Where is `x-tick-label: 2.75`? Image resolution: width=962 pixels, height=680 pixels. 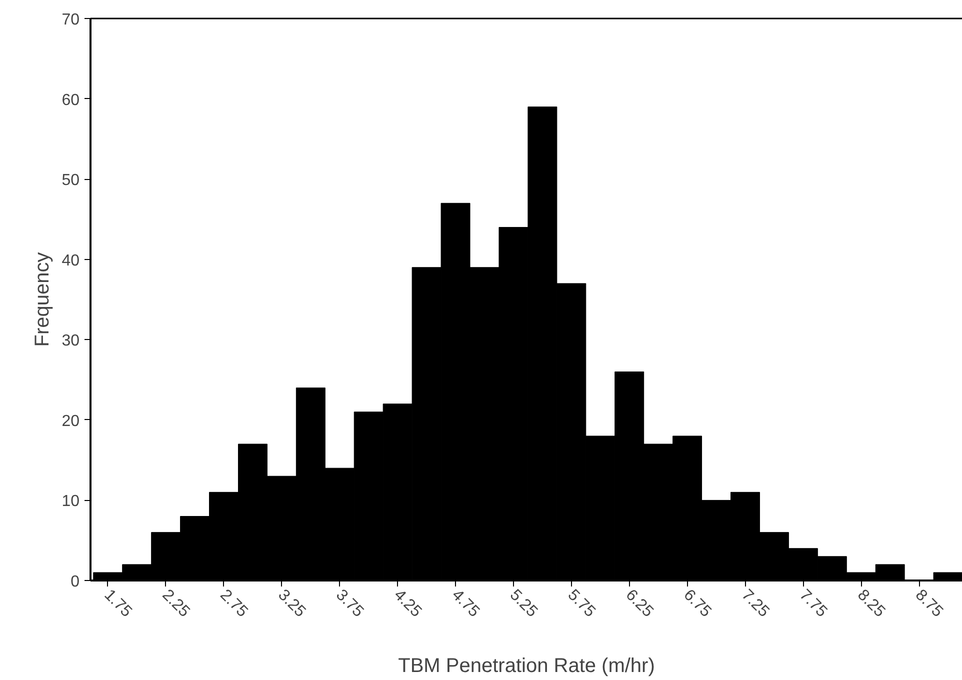 x-tick-label: 2.75 is located at coordinates (233, 603).